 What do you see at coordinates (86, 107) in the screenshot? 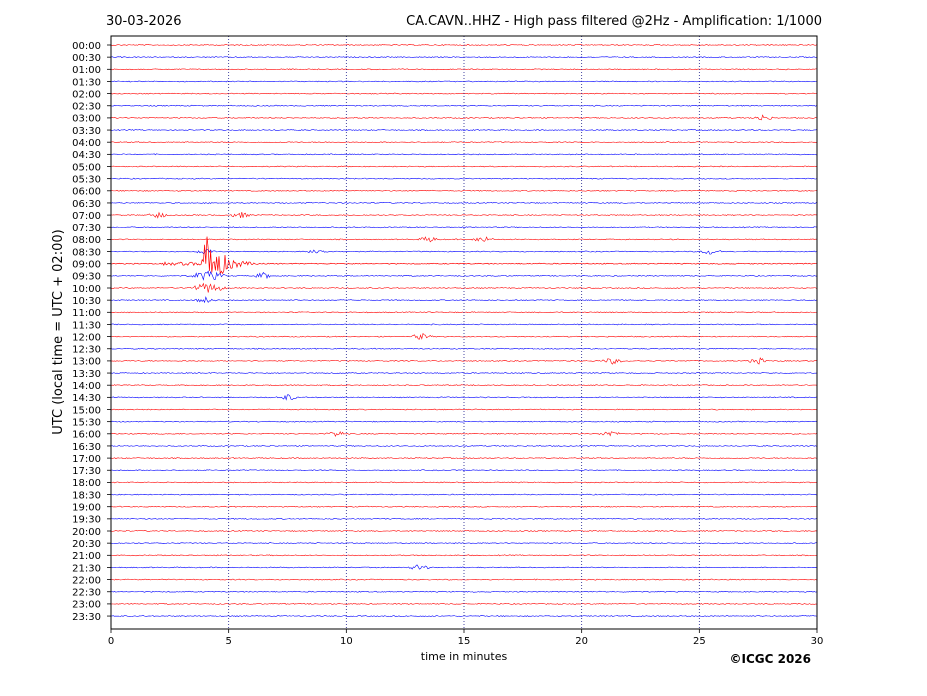
I see `y-tick-label: 02:30` at bounding box center [86, 107].